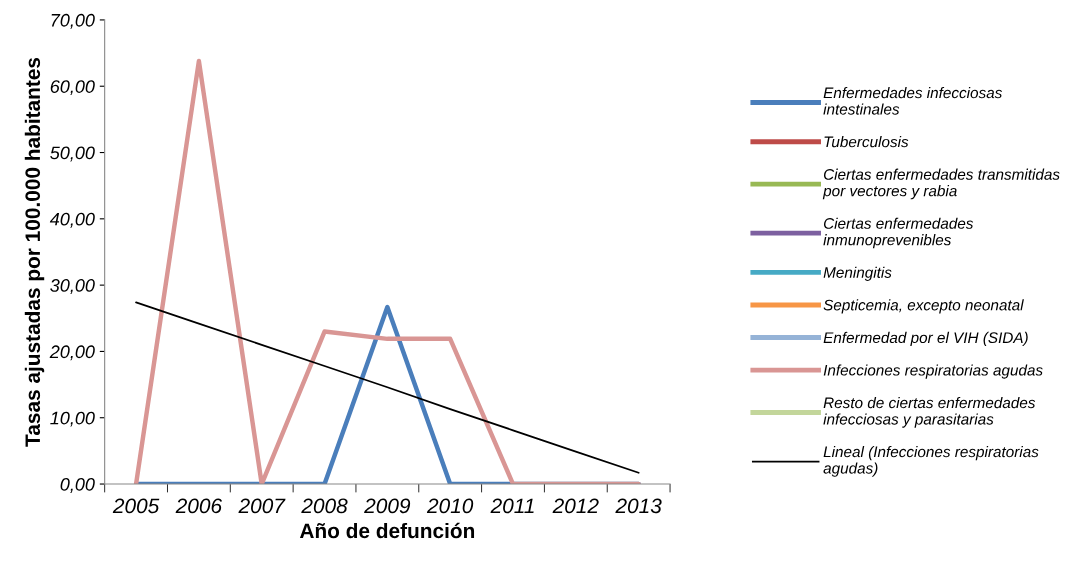  Describe the element at coordinates (73, 21) in the screenshot. I see `y-tick-label: 70,00` at that location.